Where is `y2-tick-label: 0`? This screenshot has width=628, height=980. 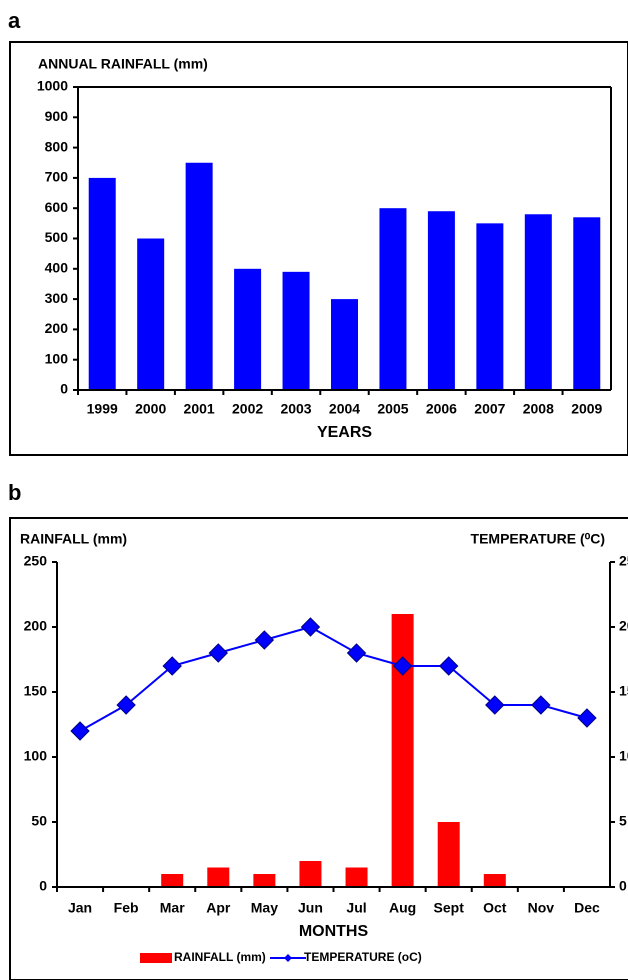 y2-tick-label: 0 is located at coordinates (623, 886).